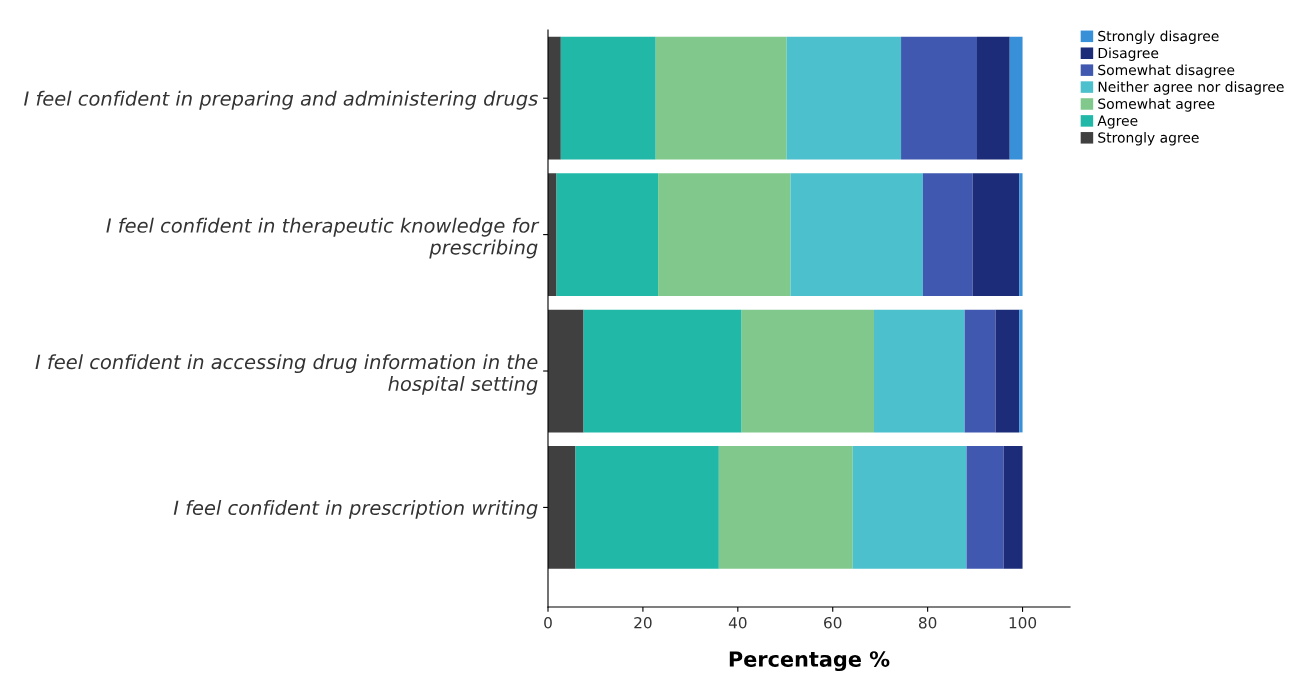 The width and height of the screenshot is (1297, 697). I want to click on x-axis-title: Percentage %, so click(809, 661).